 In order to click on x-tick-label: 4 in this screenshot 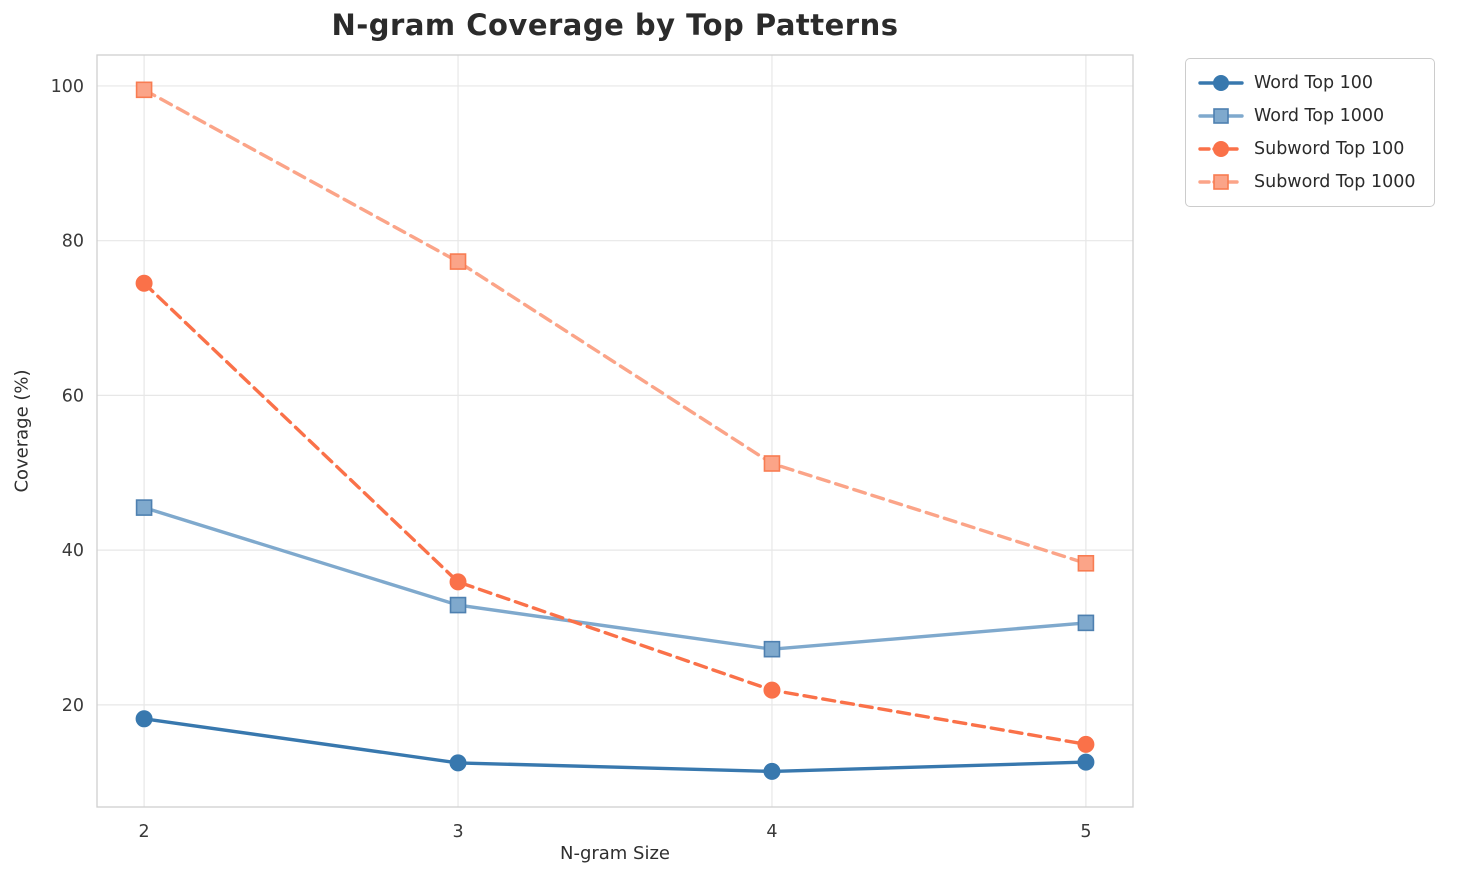, I will do `click(771, 832)`.